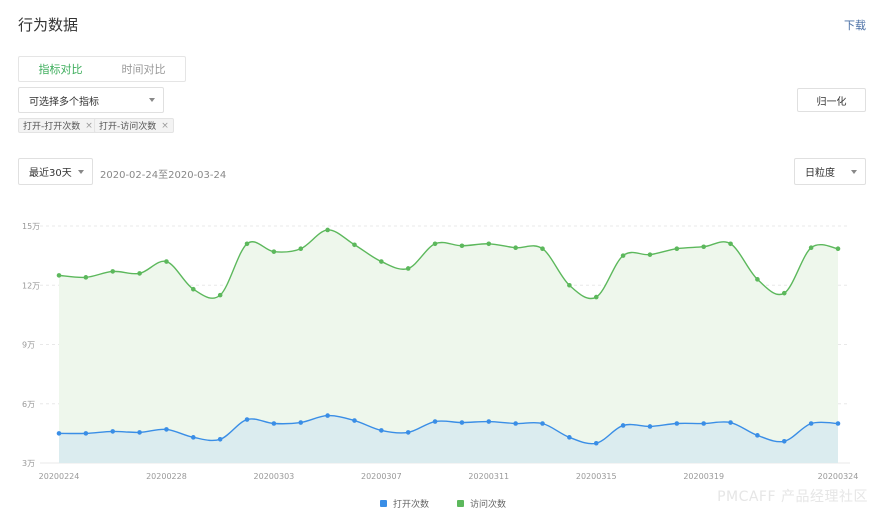 Image resolution: width=880 pixels, height=518 pixels. What do you see at coordinates (64, 102) in the screenshot?
I see `metric-select-value: 可选择多个指标` at bounding box center [64, 102].